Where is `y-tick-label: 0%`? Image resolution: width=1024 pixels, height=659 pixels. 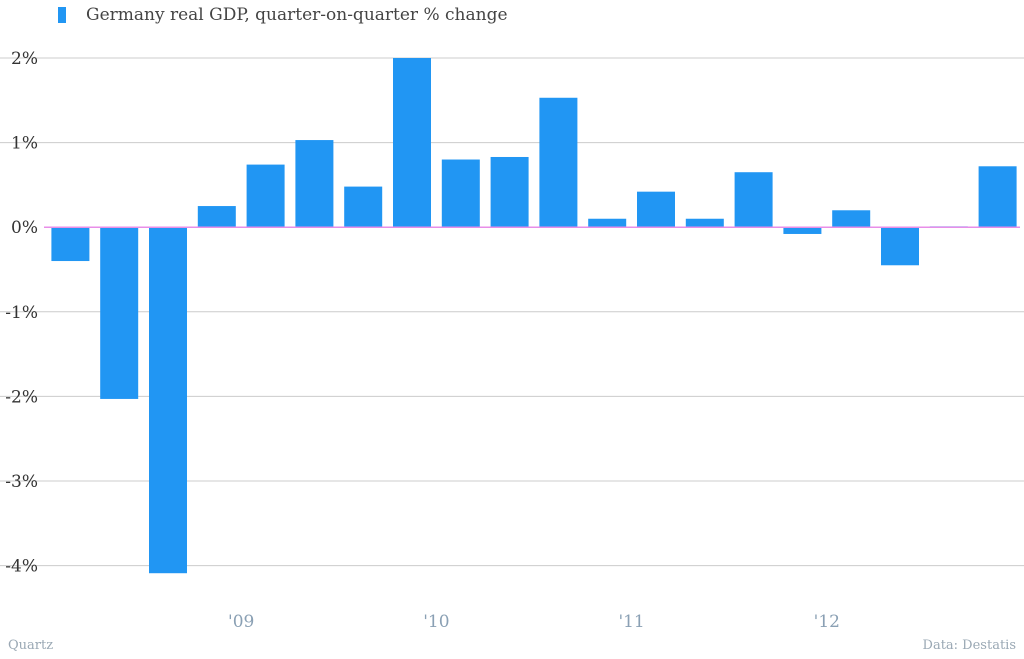 y-tick-label: 0% is located at coordinates (24, 228).